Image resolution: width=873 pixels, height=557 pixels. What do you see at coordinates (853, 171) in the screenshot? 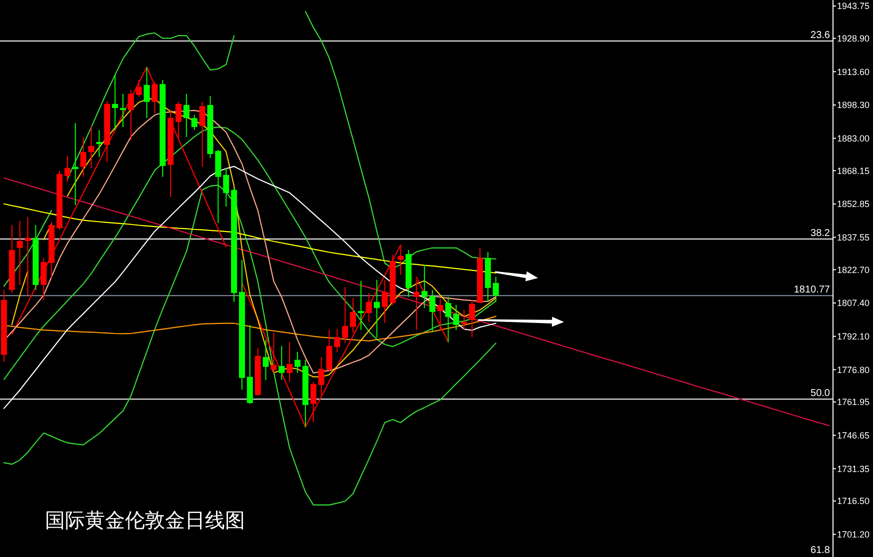
I see `y-tick-label: 1868.15` at bounding box center [853, 171].